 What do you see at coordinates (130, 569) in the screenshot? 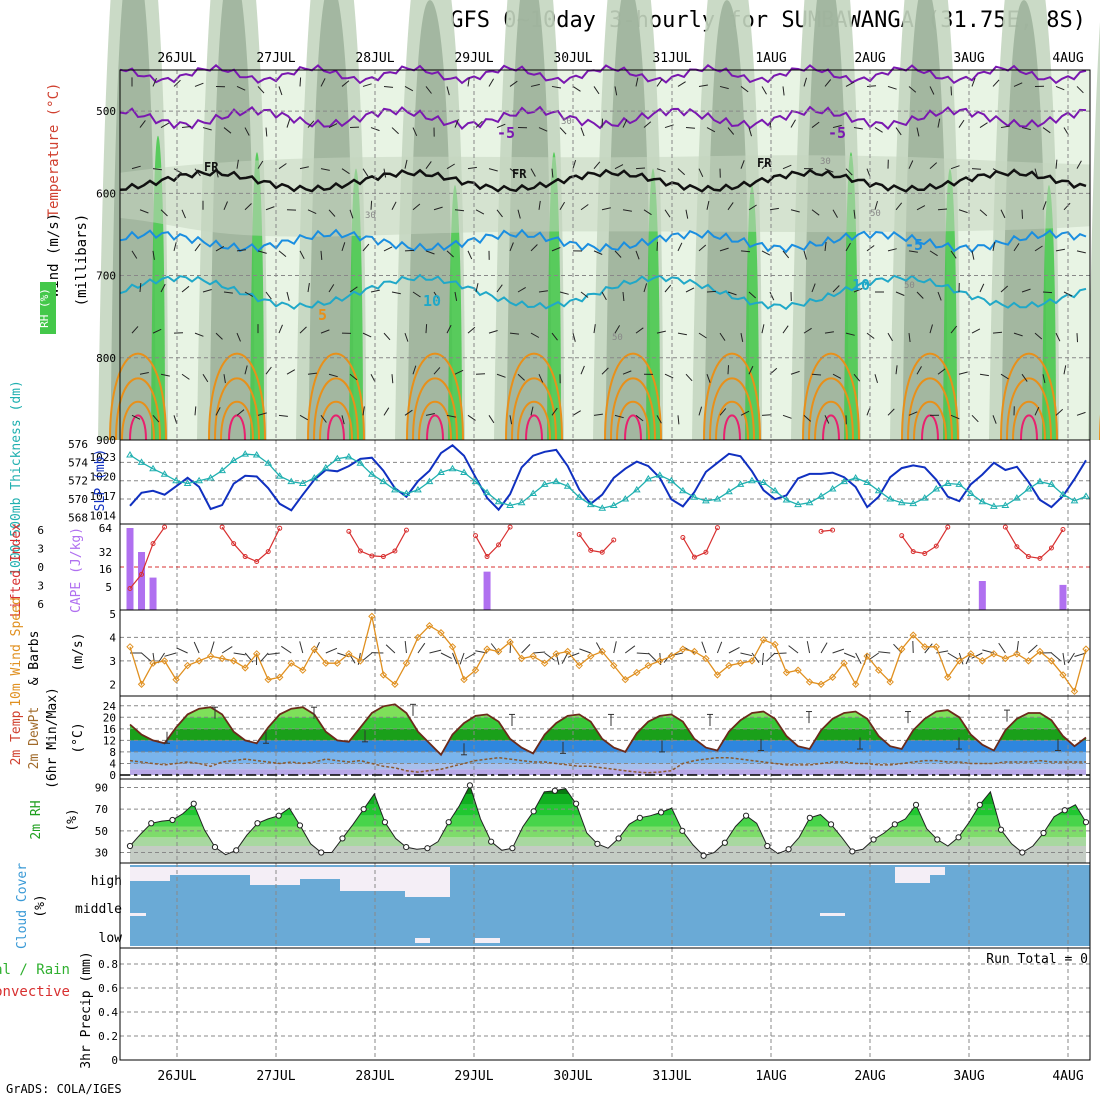
I see `cape-bar` at bounding box center [130, 569].